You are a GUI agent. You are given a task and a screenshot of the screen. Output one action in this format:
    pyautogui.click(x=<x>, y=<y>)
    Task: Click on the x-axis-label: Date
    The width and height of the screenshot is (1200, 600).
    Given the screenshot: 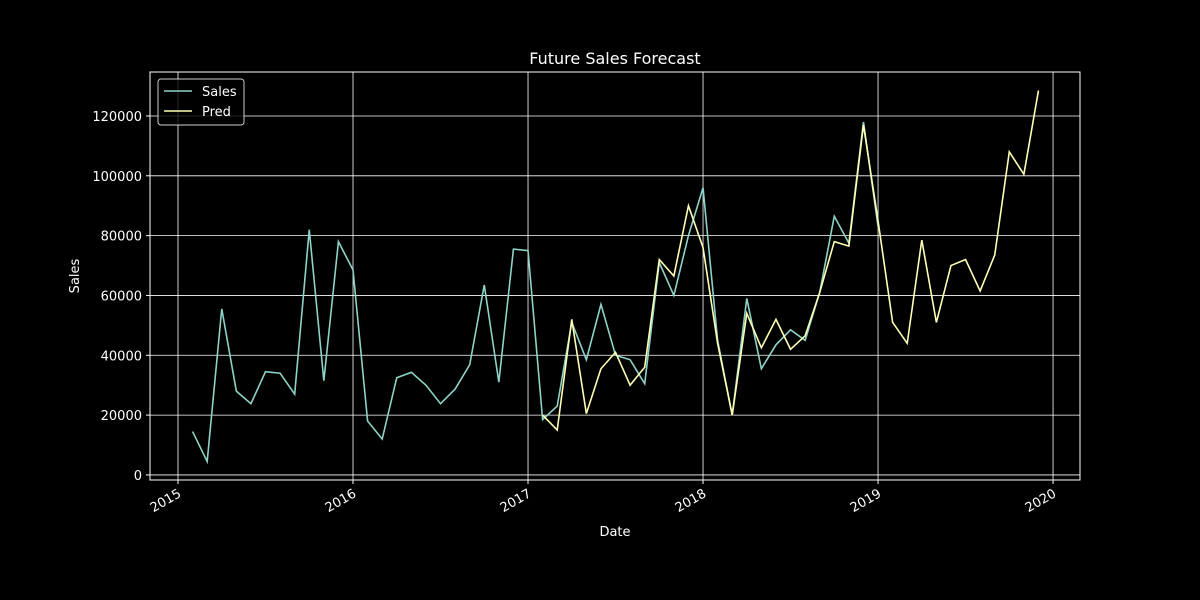 What is the action you would take?
    pyautogui.click(x=614, y=532)
    